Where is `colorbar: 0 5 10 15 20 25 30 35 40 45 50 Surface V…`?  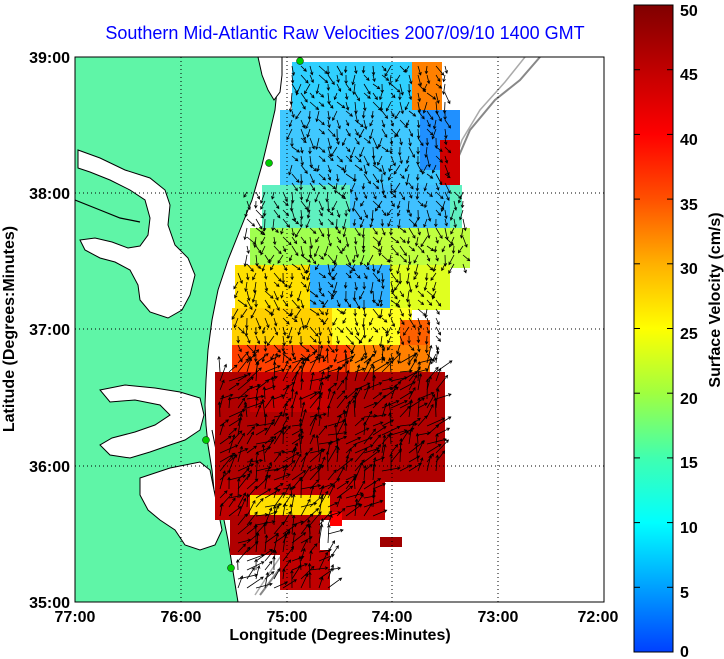
colorbar: 0 5 10 15 20 25 30 35 40 45 50 Surface V… is located at coordinates (678, 331).